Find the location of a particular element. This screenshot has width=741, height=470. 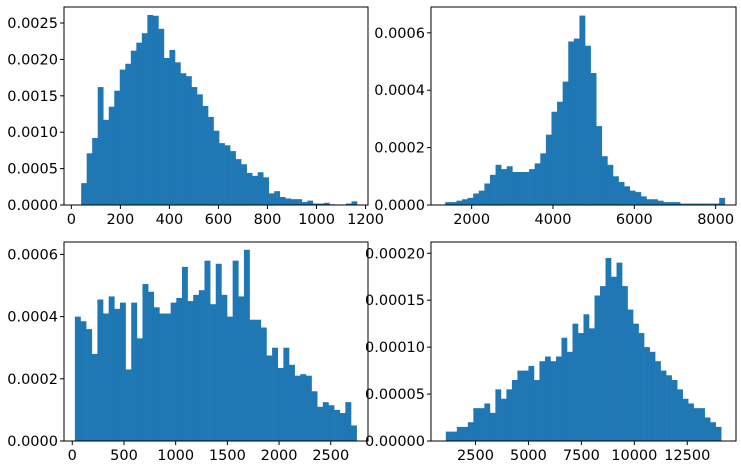

x-tick-label: 1000 is located at coordinates (316, 220).